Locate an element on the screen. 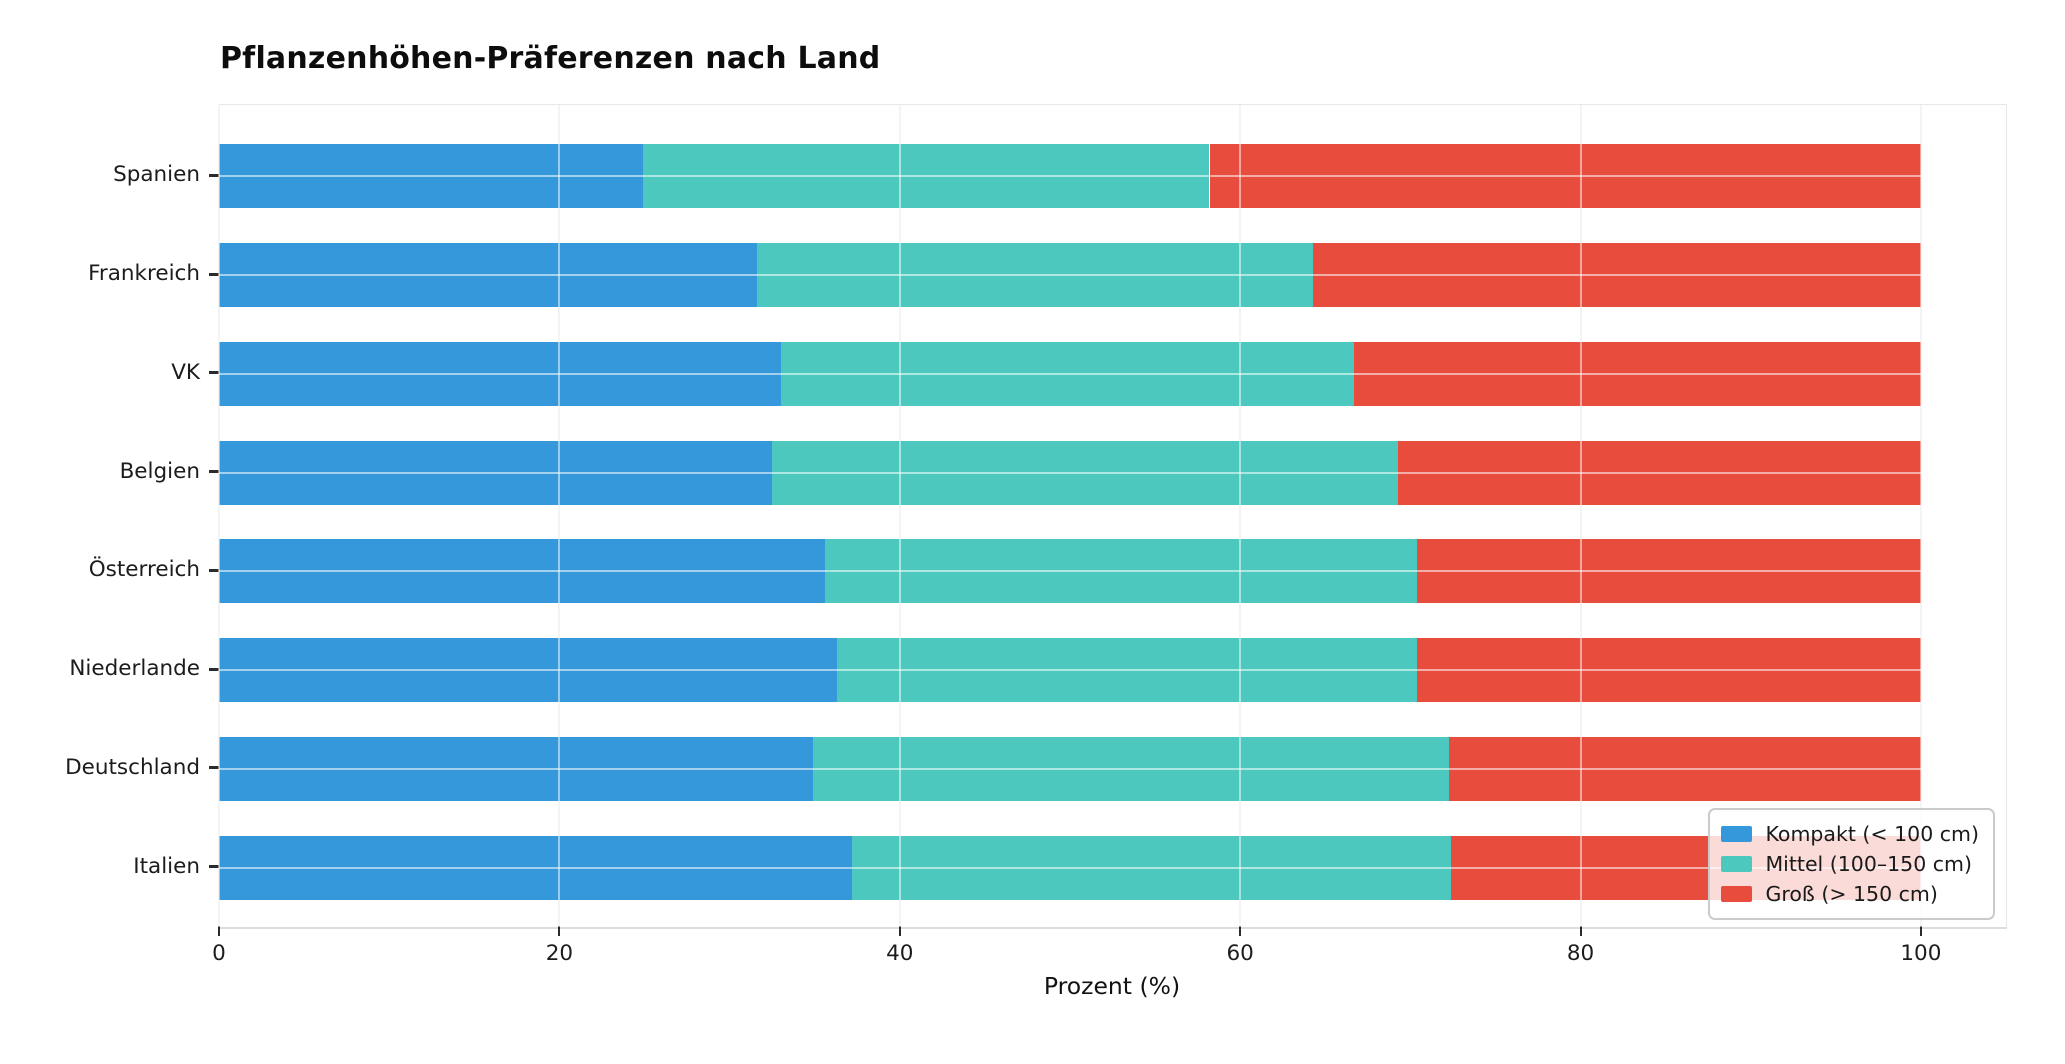 This screenshot has width=2065, height=1064. y-tick-label: VK is located at coordinates (185, 372).